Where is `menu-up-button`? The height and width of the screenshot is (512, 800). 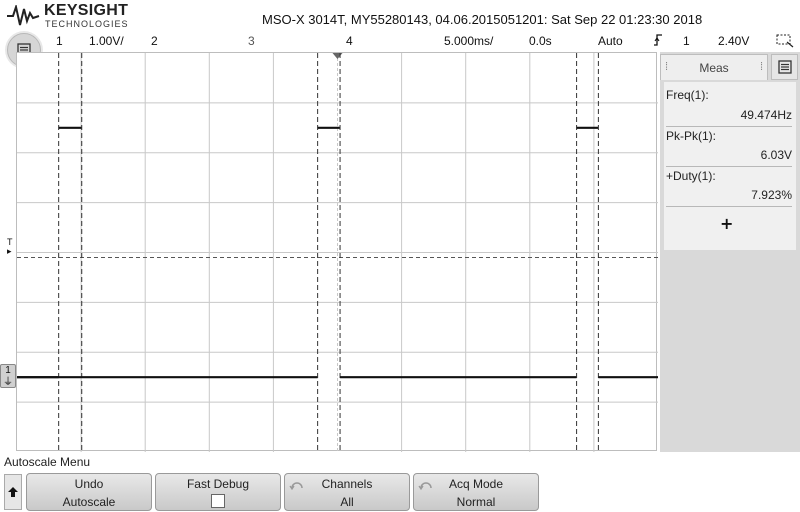
menu-up-button is located at coordinates (13, 492).